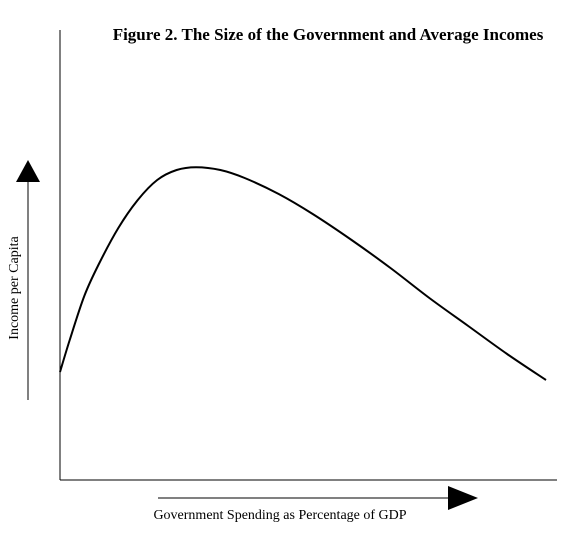 The width and height of the screenshot is (573, 533). What do you see at coordinates (14, 288) in the screenshot?
I see `y-axis-label: Income per Capita` at bounding box center [14, 288].